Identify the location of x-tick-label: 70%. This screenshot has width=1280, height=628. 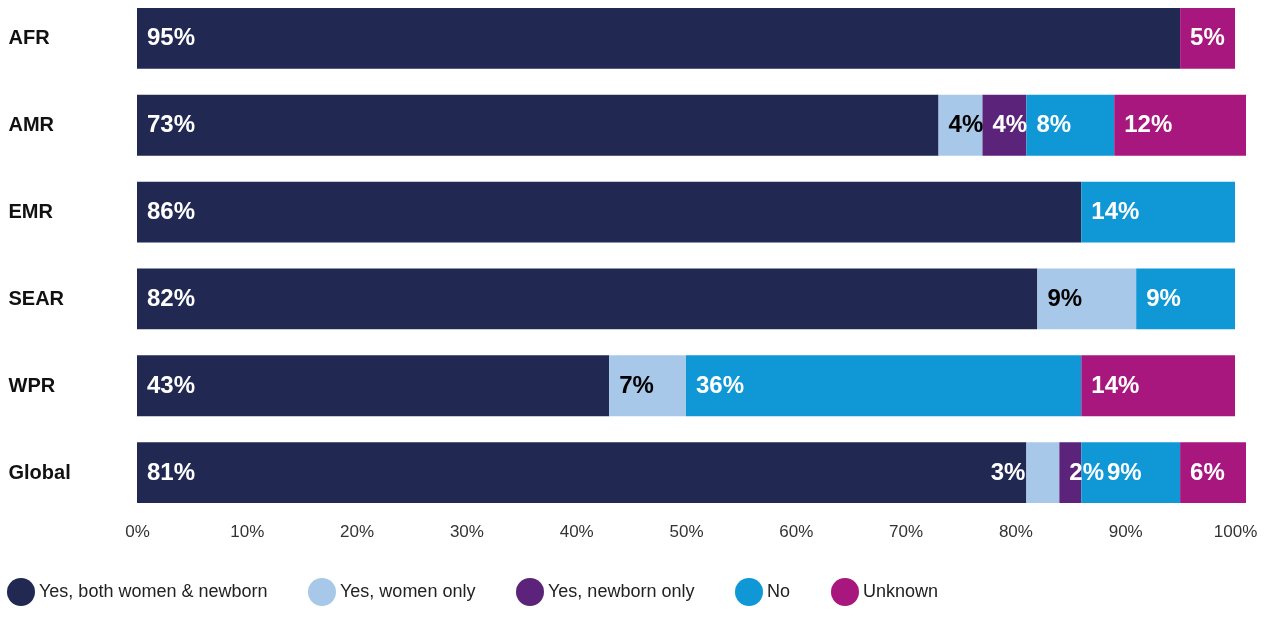
(906, 531).